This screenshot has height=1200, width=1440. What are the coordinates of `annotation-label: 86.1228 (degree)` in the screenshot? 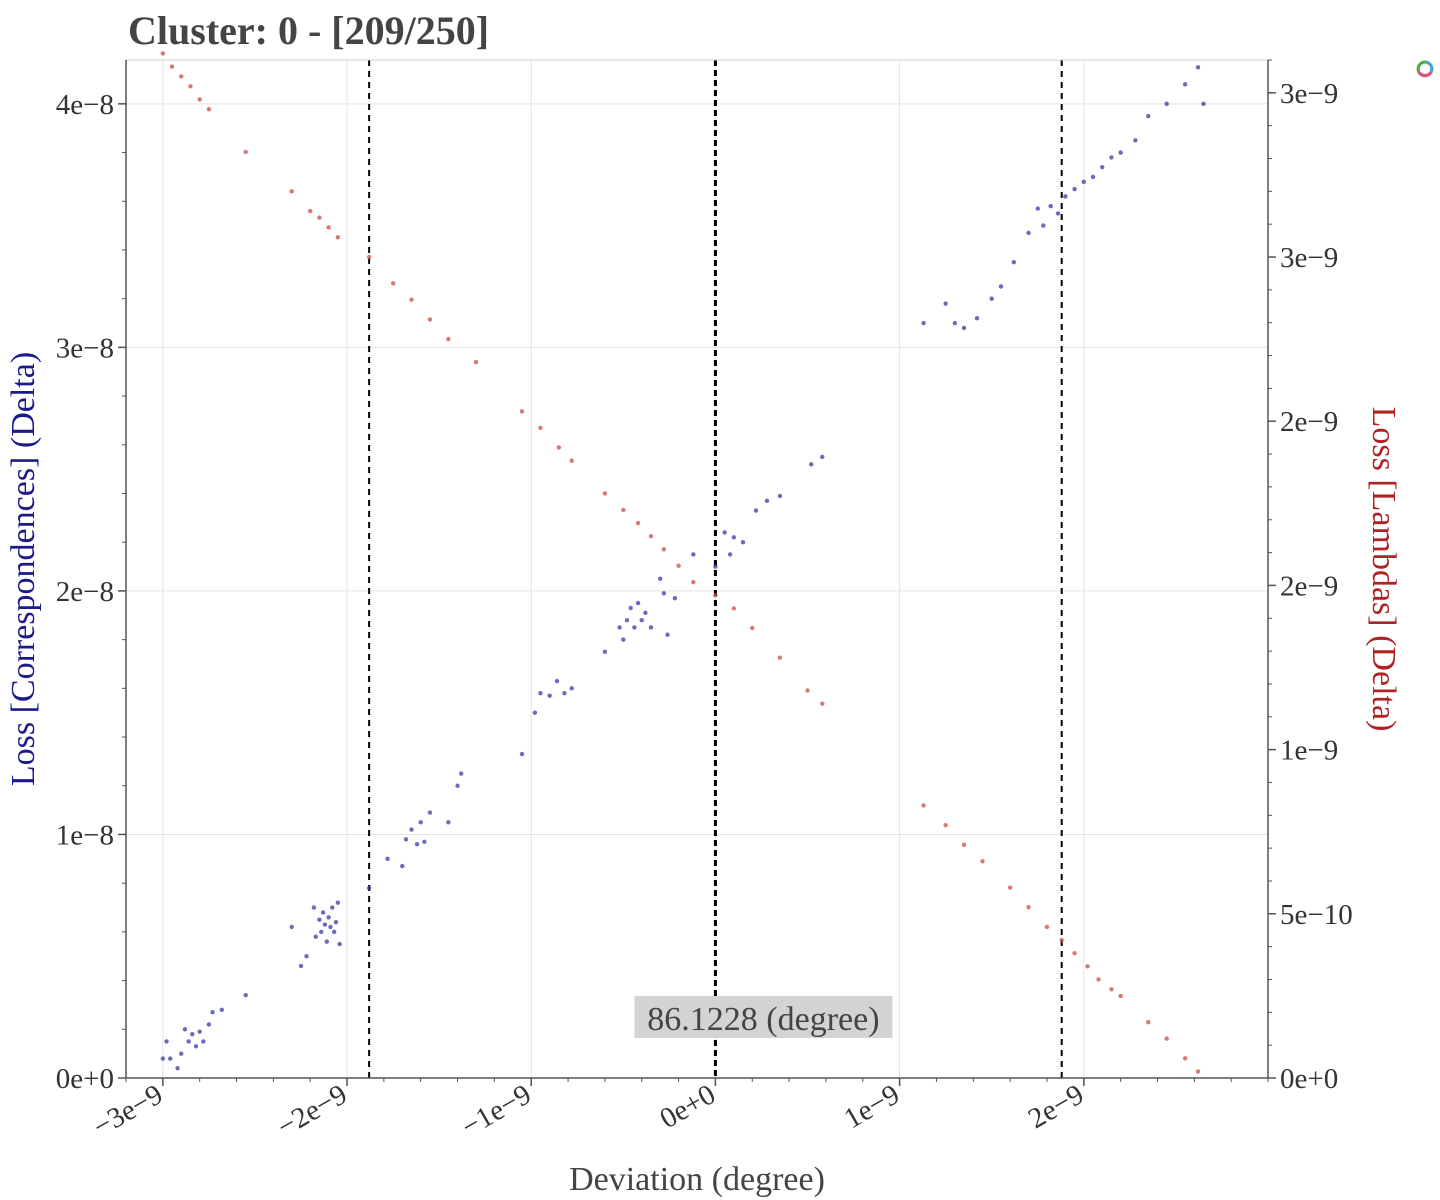 It's located at (763, 1019).